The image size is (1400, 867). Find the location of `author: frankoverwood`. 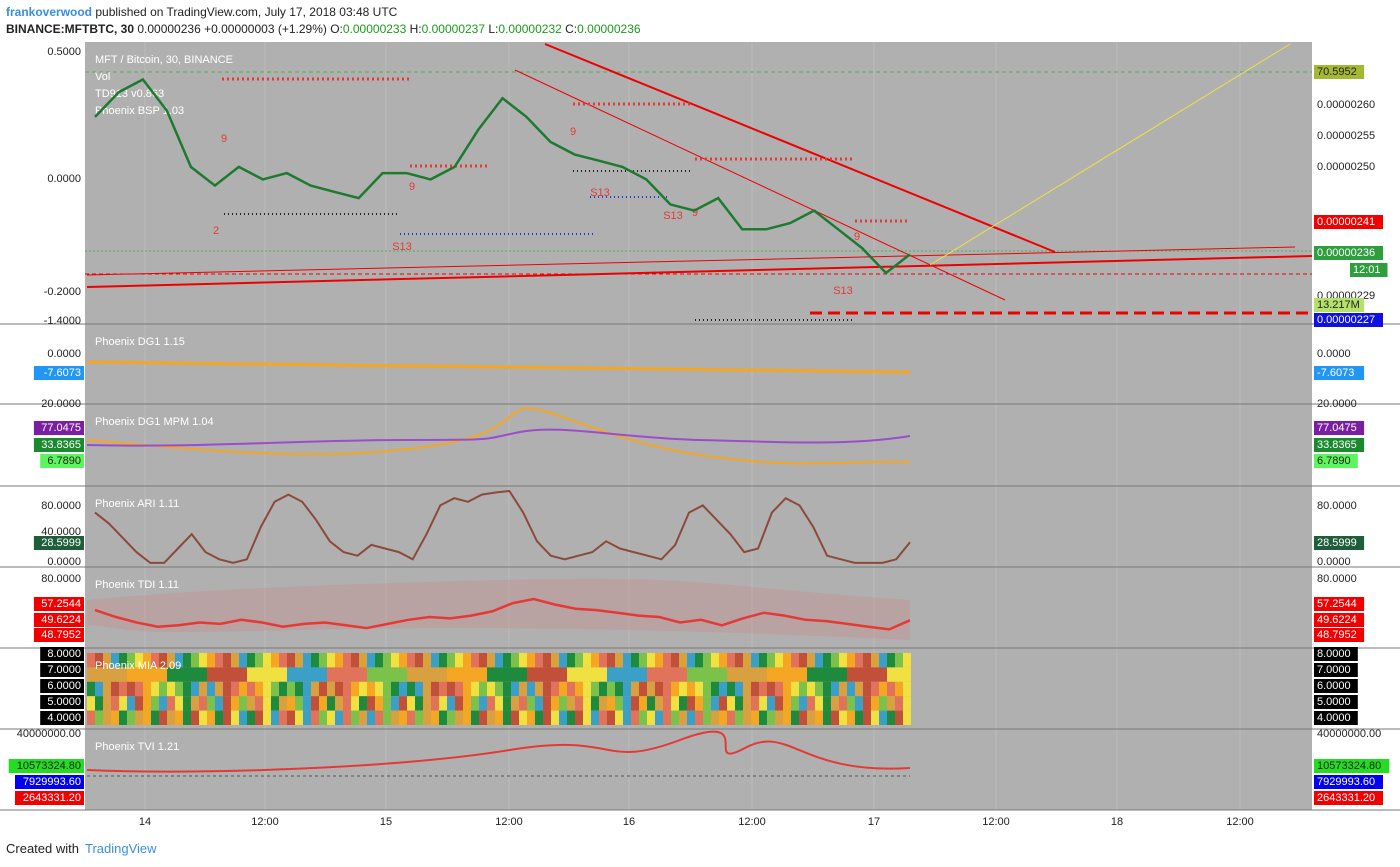

author: frankoverwood is located at coordinates (49, 12).